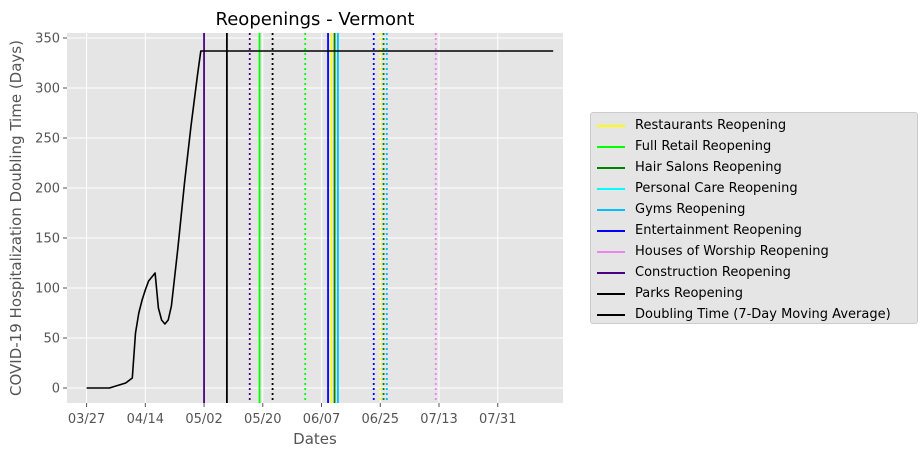  I want to click on legend-label: Personal Care Reopening, so click(716, 188).